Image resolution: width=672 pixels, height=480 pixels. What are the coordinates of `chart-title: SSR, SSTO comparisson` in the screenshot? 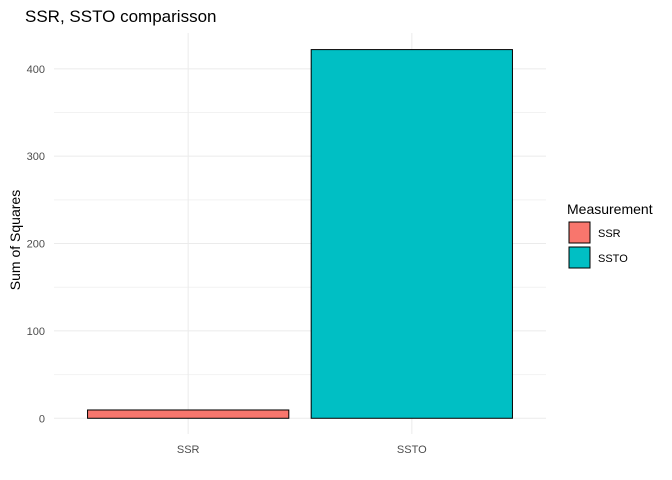 It's located at (120, 16).